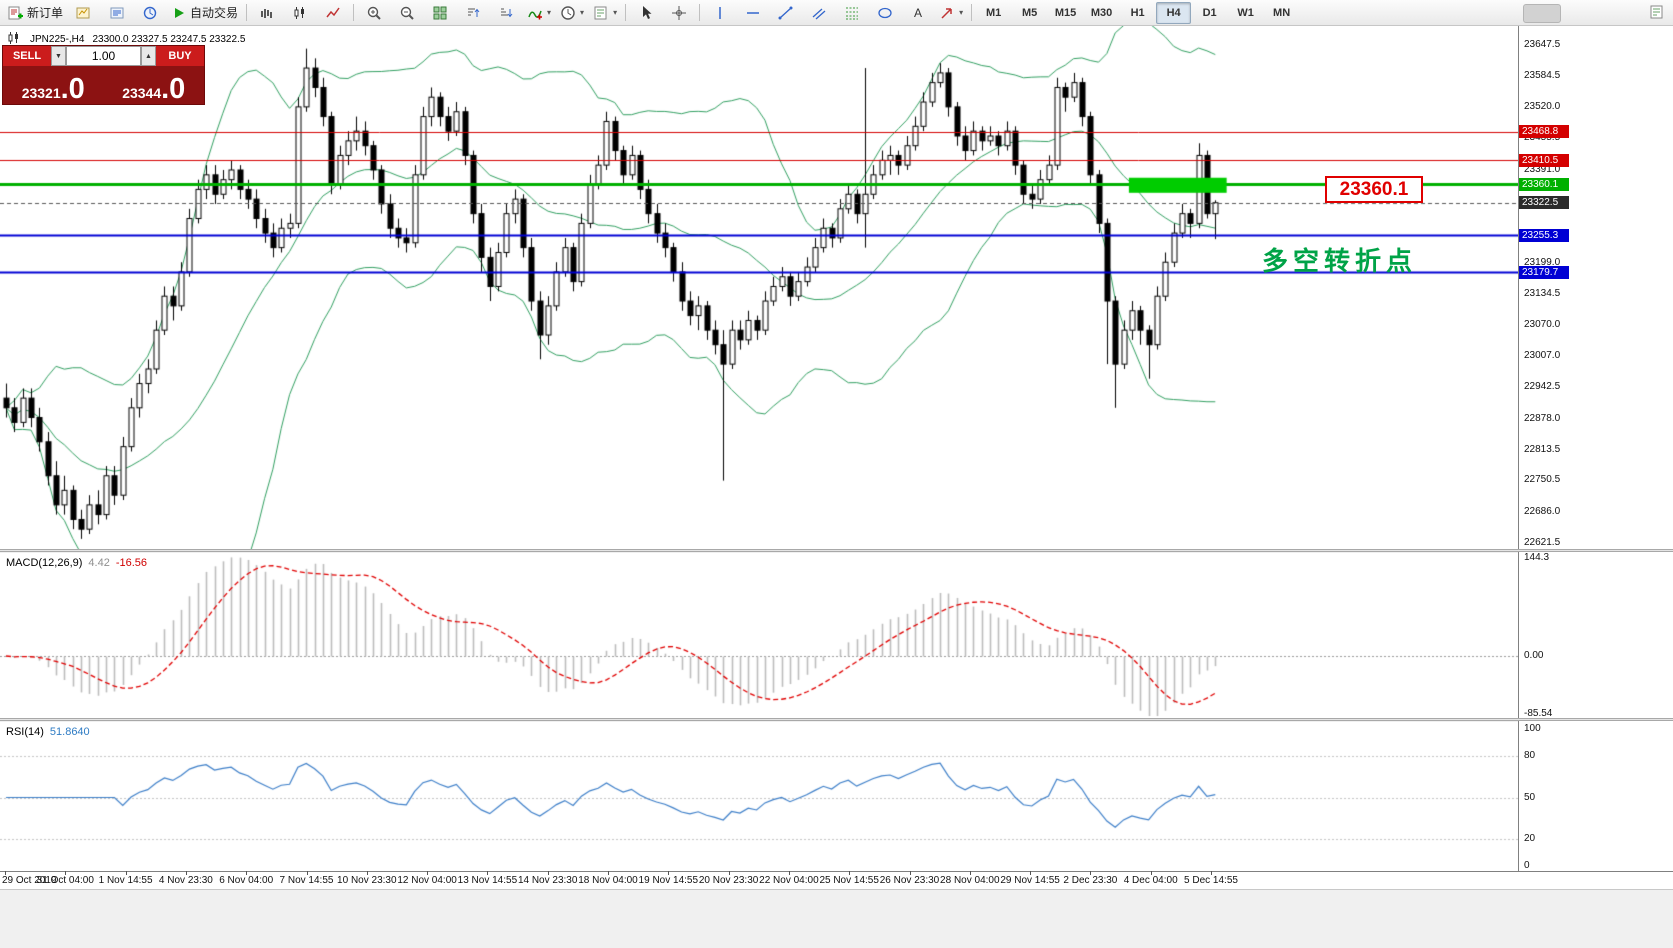  I want to click on toolbar-new-order-button: 新订单, so click(35, 13).